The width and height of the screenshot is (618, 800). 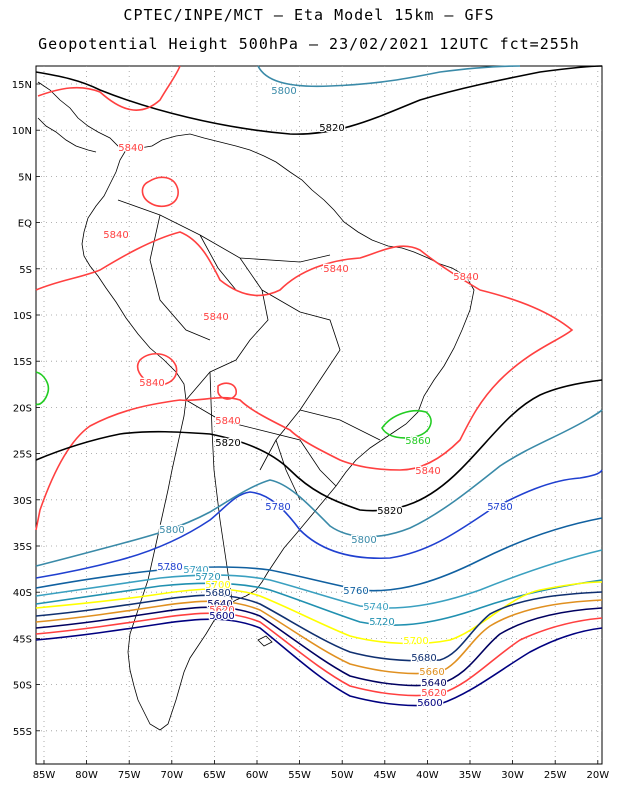 What do you see at coordinates (431, 672) in the screenshot?
I see `label-5660: 5660` at bounding box center [431, 672].